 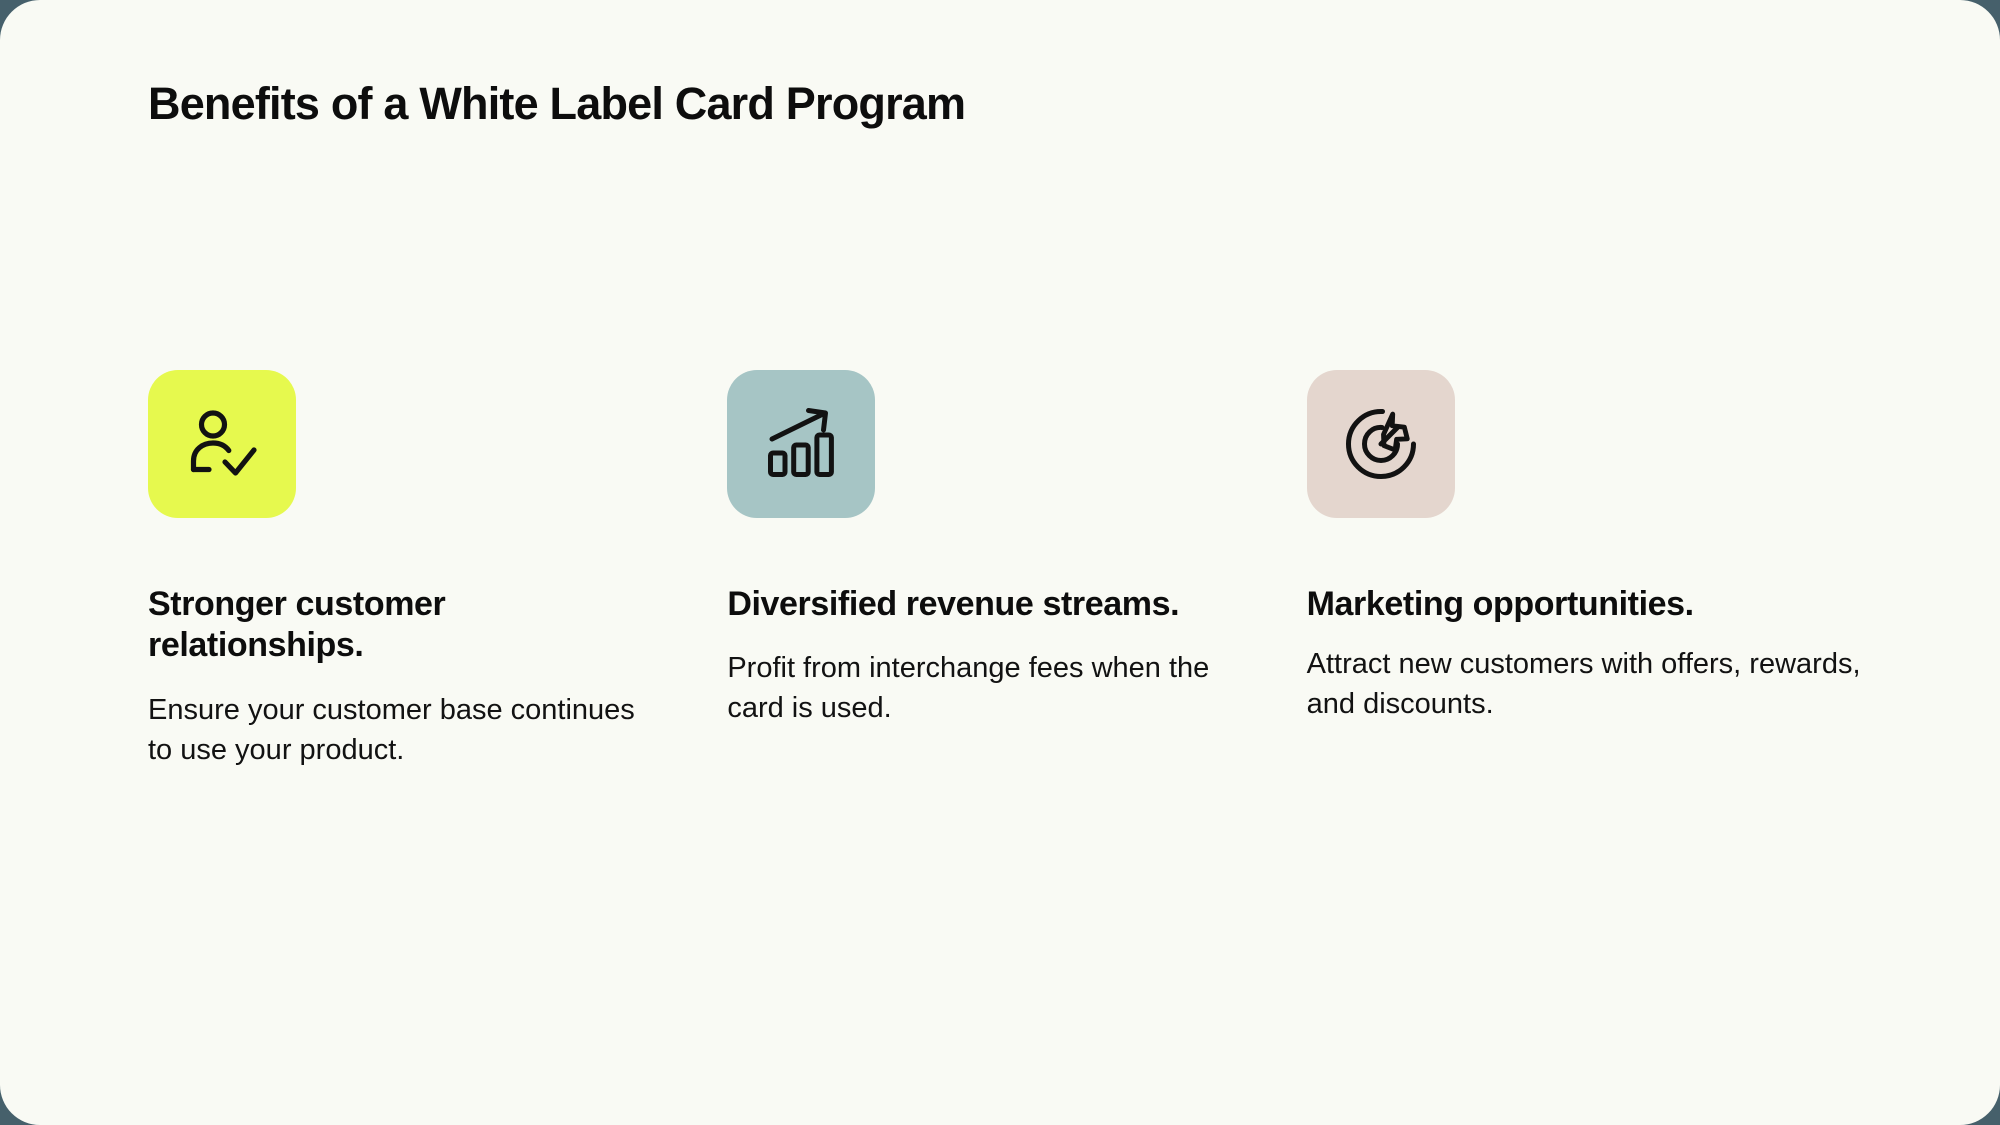 What do you see at coordinates (1500, 604) in the screenshot?
I see `benefit-heading: Marketing opportunities.` at bounding box center [1500, 604].